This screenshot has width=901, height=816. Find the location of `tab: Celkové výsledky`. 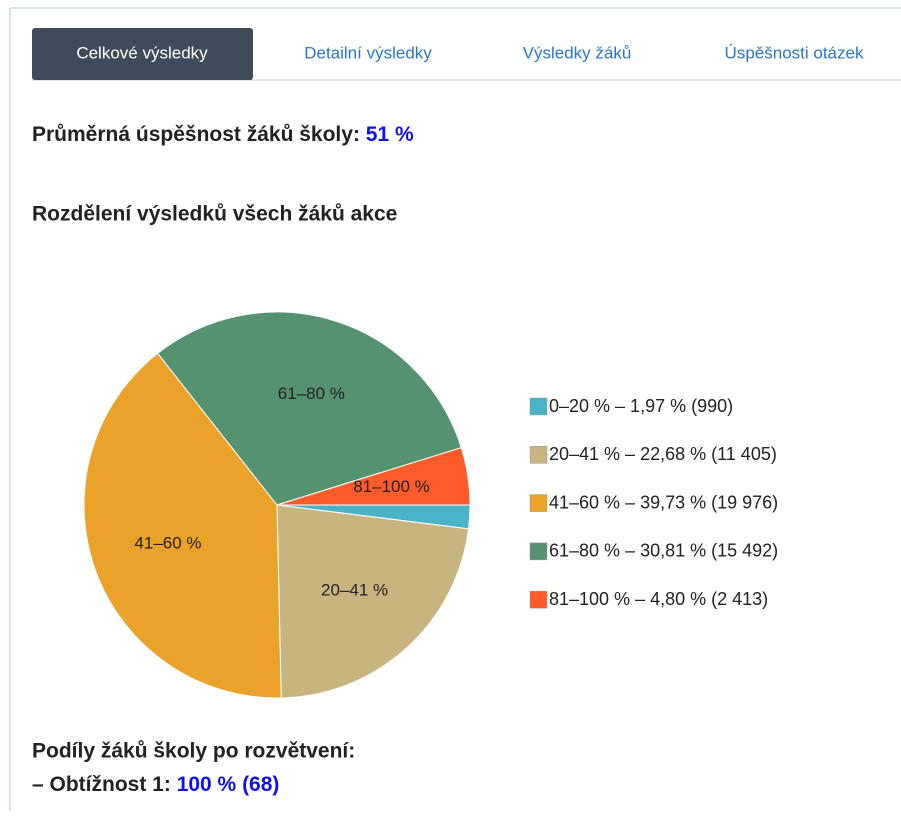

tab: Celkové výsledky is located at coordinates (142, 52).